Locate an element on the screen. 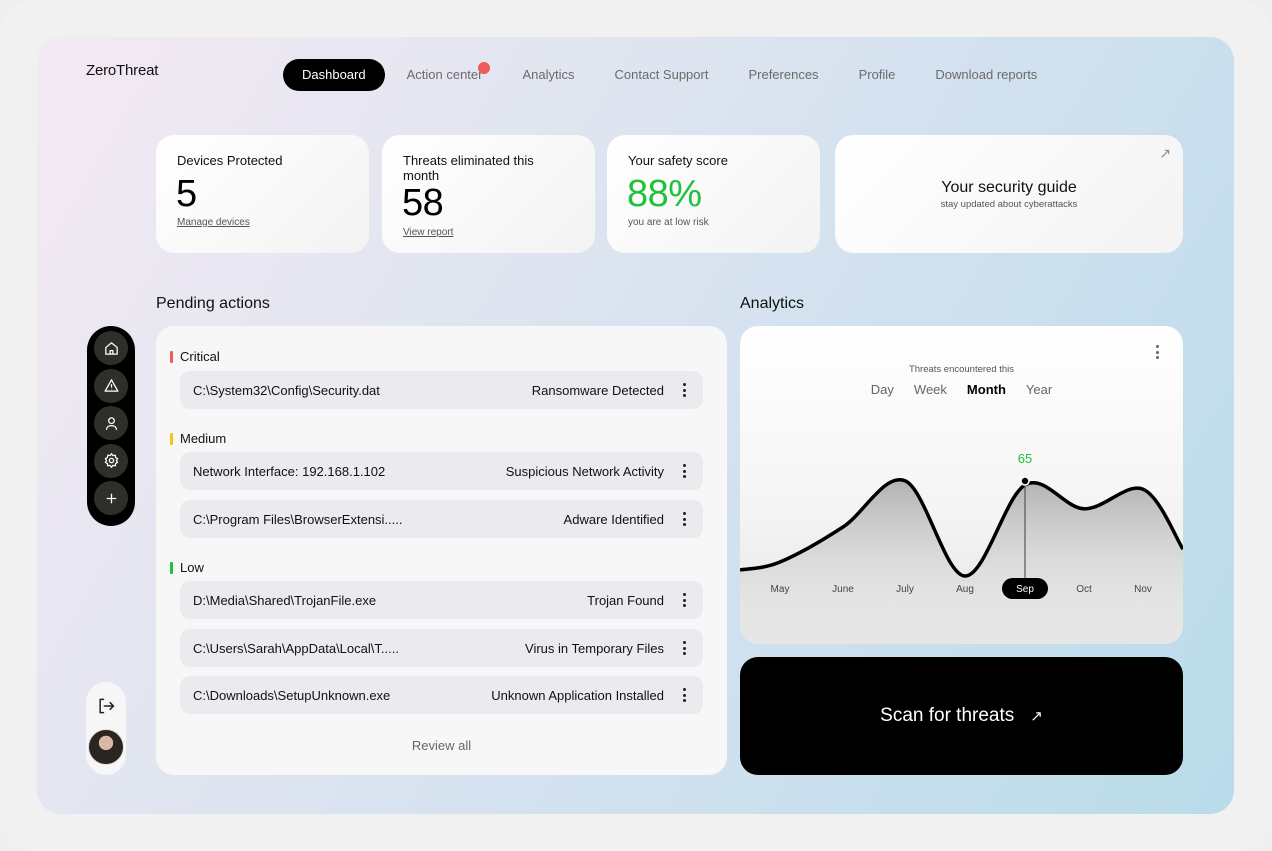 This screenshot has height=851, width=1272. threats-chart: 65 May June July Aug Sep Oct Nov is located at coordinates (961, 547).